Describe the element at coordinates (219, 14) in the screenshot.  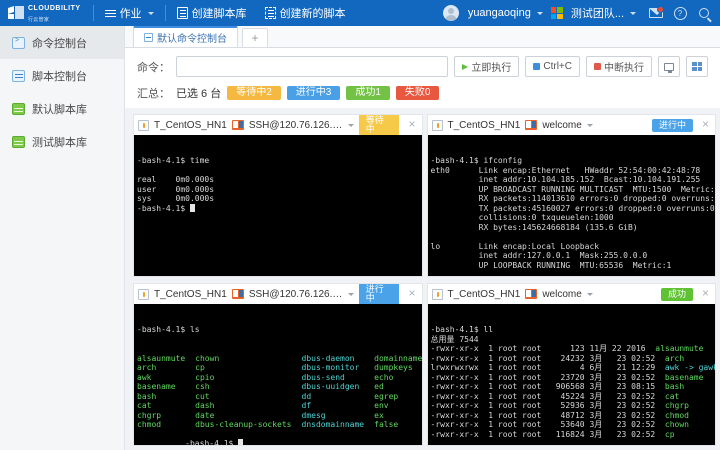
I see `create-script-library-label: 创建脚本库` at that location.